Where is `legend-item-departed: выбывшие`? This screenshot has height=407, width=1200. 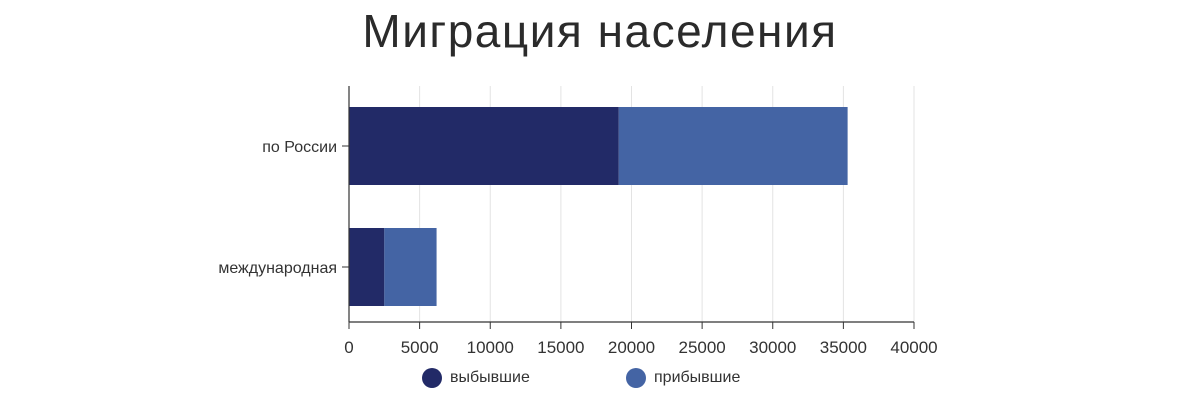
legend-item-departed: выбывшие is located at coordinates (476, 378).